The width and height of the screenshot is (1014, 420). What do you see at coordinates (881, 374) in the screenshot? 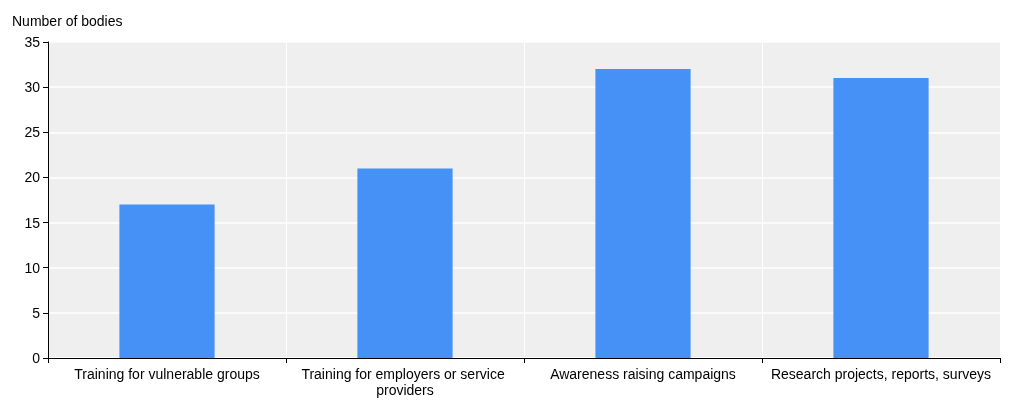
I see `x-tick-label: Research projects, reports, surveys` at bounding box center [881, 374].